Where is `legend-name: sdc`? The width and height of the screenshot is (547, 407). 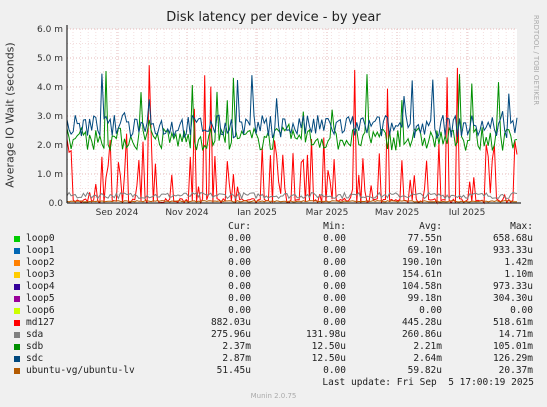 legend-name: sdc is located at coordinates (35, 358).